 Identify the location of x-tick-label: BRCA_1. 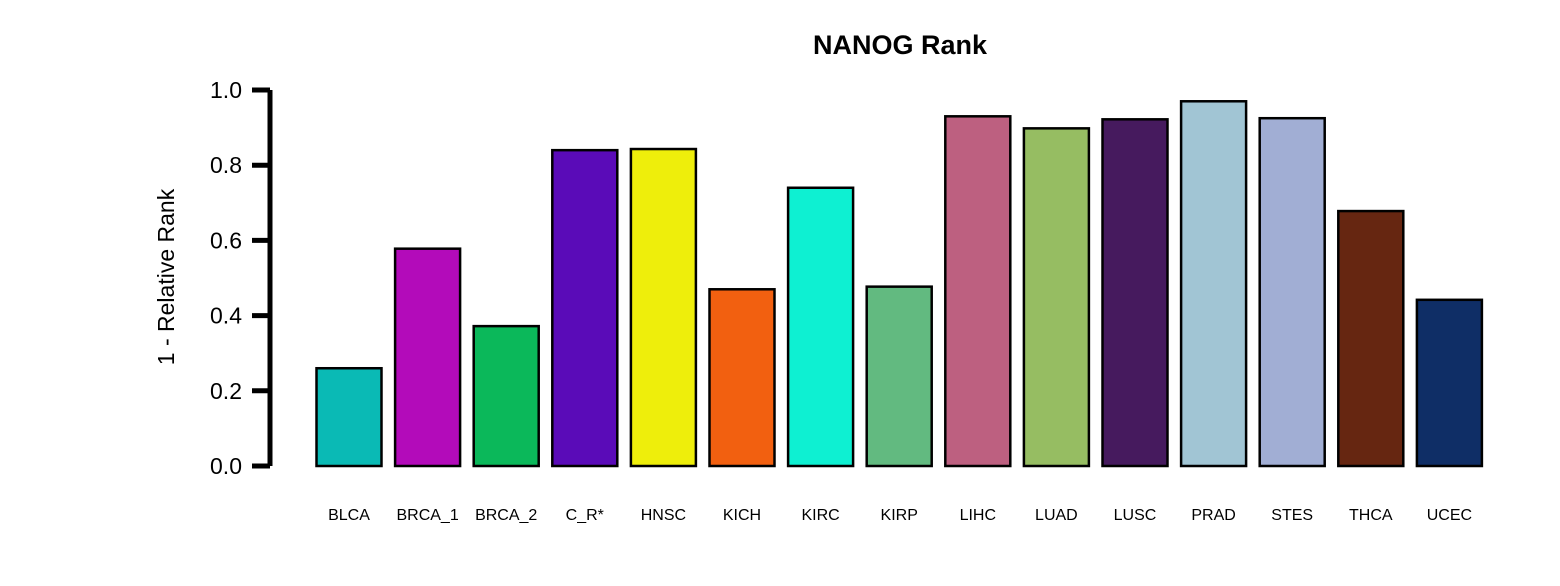
(427, 515).